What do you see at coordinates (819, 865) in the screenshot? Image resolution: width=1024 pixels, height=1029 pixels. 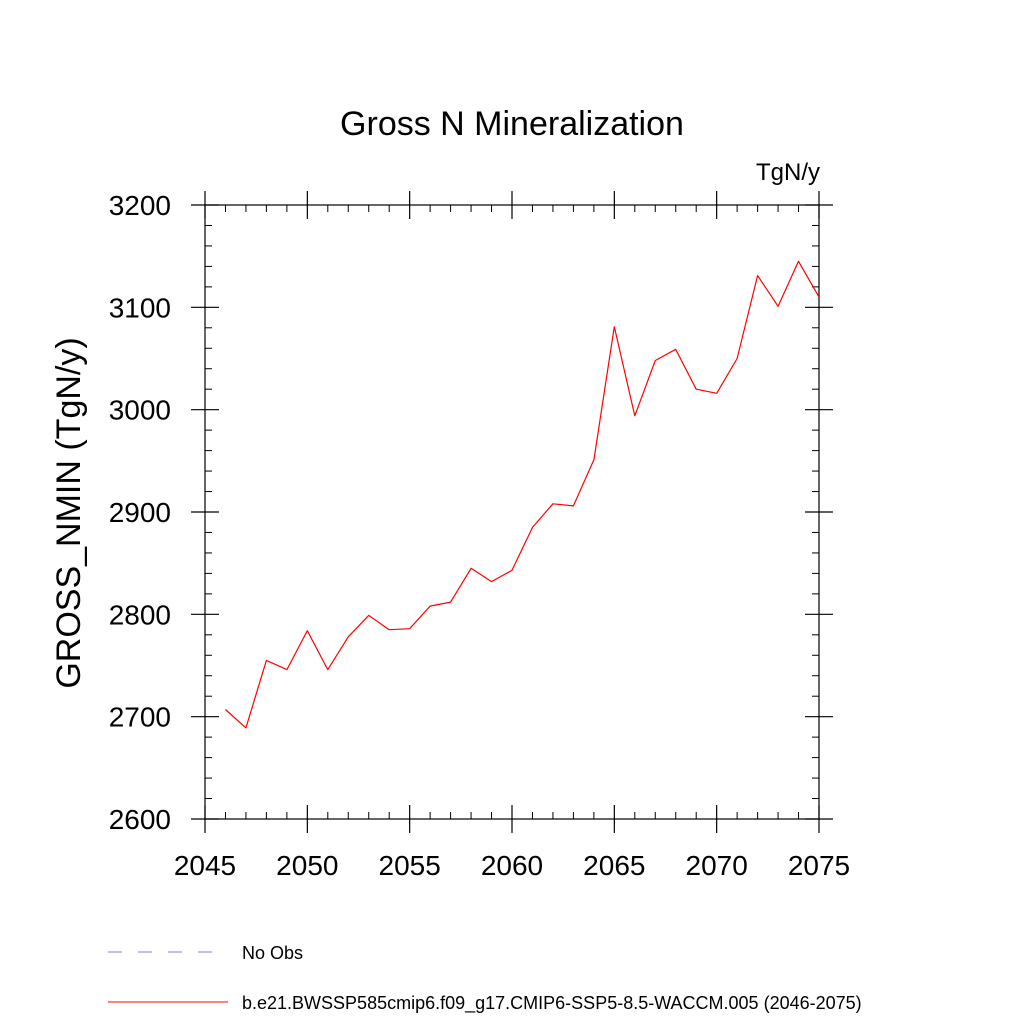 I see `x-tick-label: 2075` at bounding box center [819, 865].